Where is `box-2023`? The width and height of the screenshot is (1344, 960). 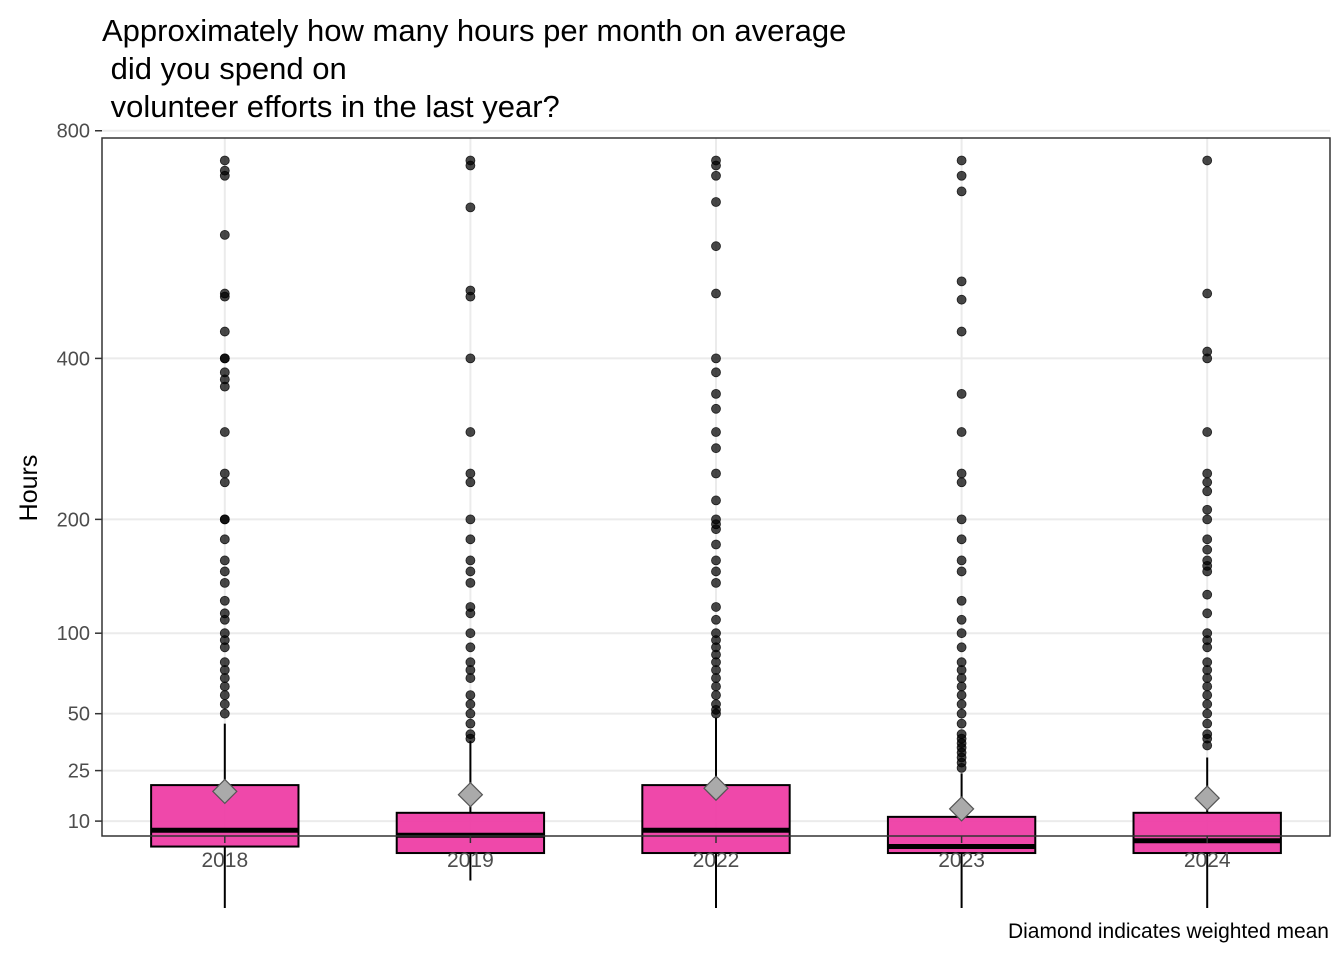 box-2023 is located at coordinates (961, 531).